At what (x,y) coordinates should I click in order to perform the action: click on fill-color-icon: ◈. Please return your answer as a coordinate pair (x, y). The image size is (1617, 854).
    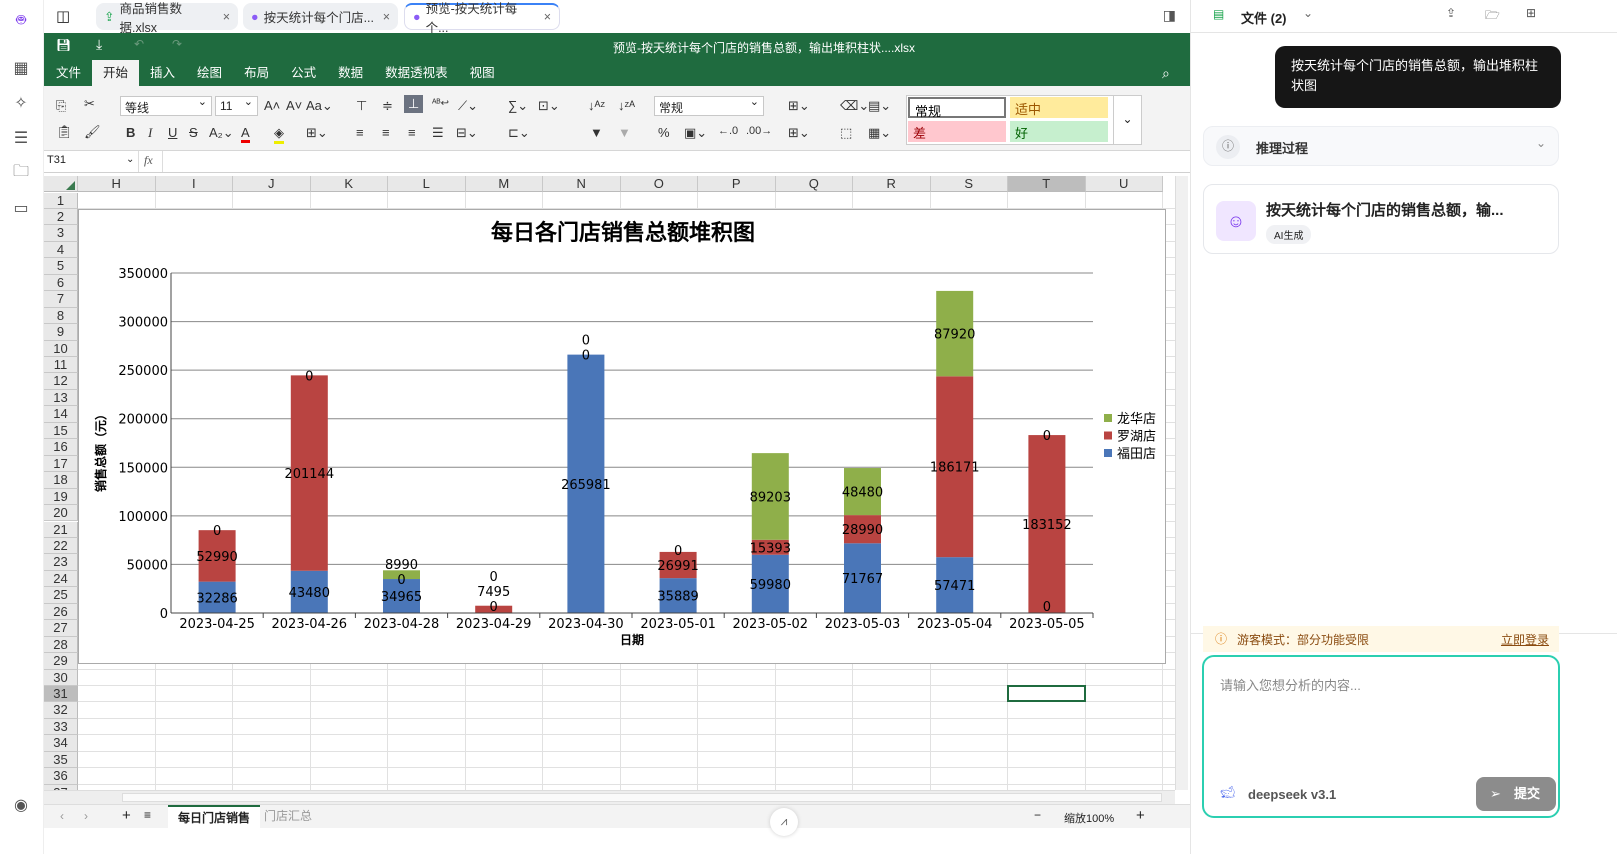
    Looking at the image, I should click on (279, 134).